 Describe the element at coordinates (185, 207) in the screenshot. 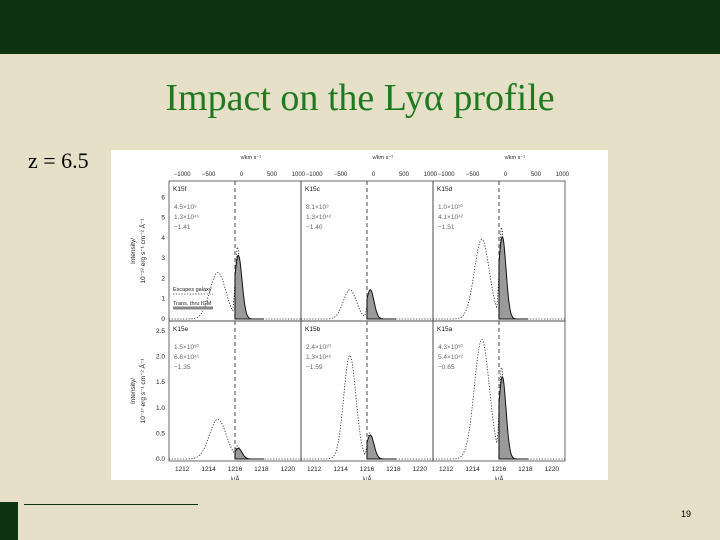

I see `panel-mass: 4.5×10⁹` at that location.